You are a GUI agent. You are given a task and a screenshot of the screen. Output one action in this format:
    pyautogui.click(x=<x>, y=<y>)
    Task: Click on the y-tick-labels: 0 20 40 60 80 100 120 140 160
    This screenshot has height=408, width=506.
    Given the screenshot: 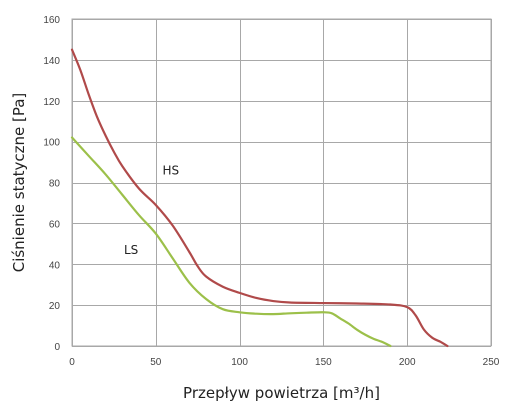 What is the action you would take?
    pyautogui.click(x=51, y=184)
    